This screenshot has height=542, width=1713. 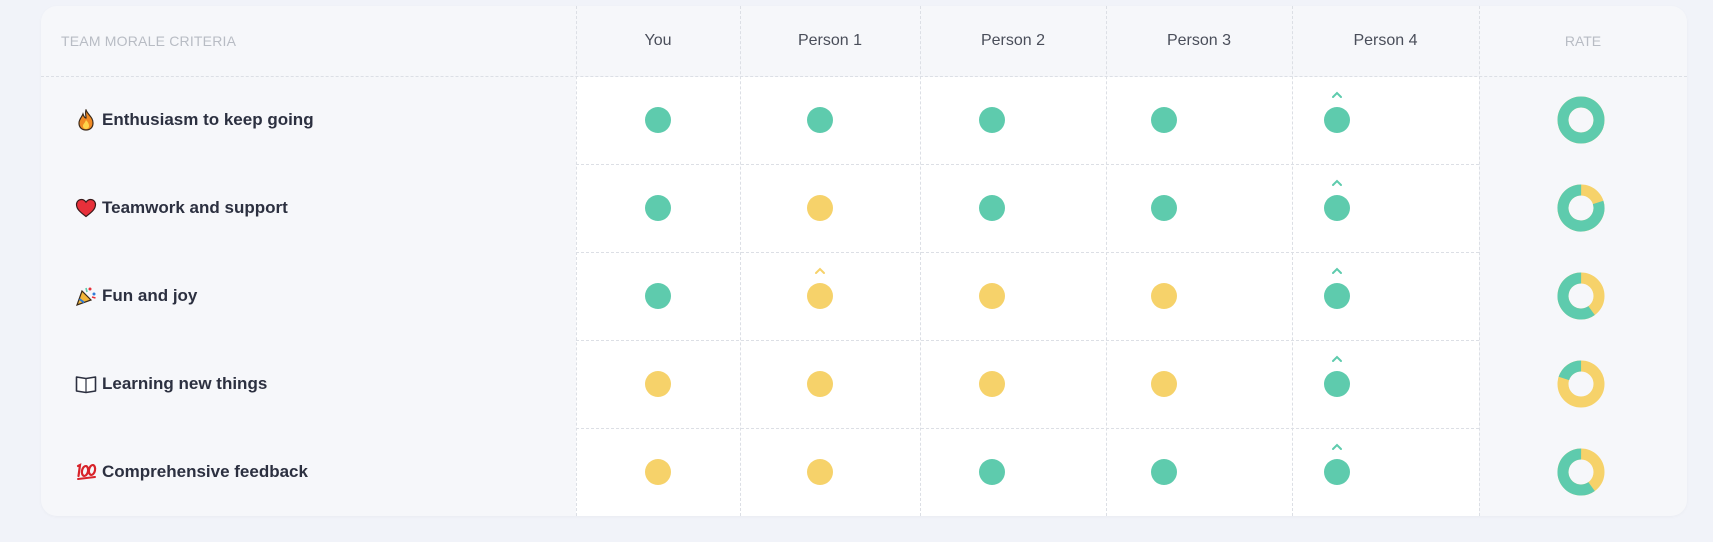 What do you see at coordinates (150, 295) in the screenshot?
I see `criterion-label: Fun and joy` at bounding box center [150, 295].